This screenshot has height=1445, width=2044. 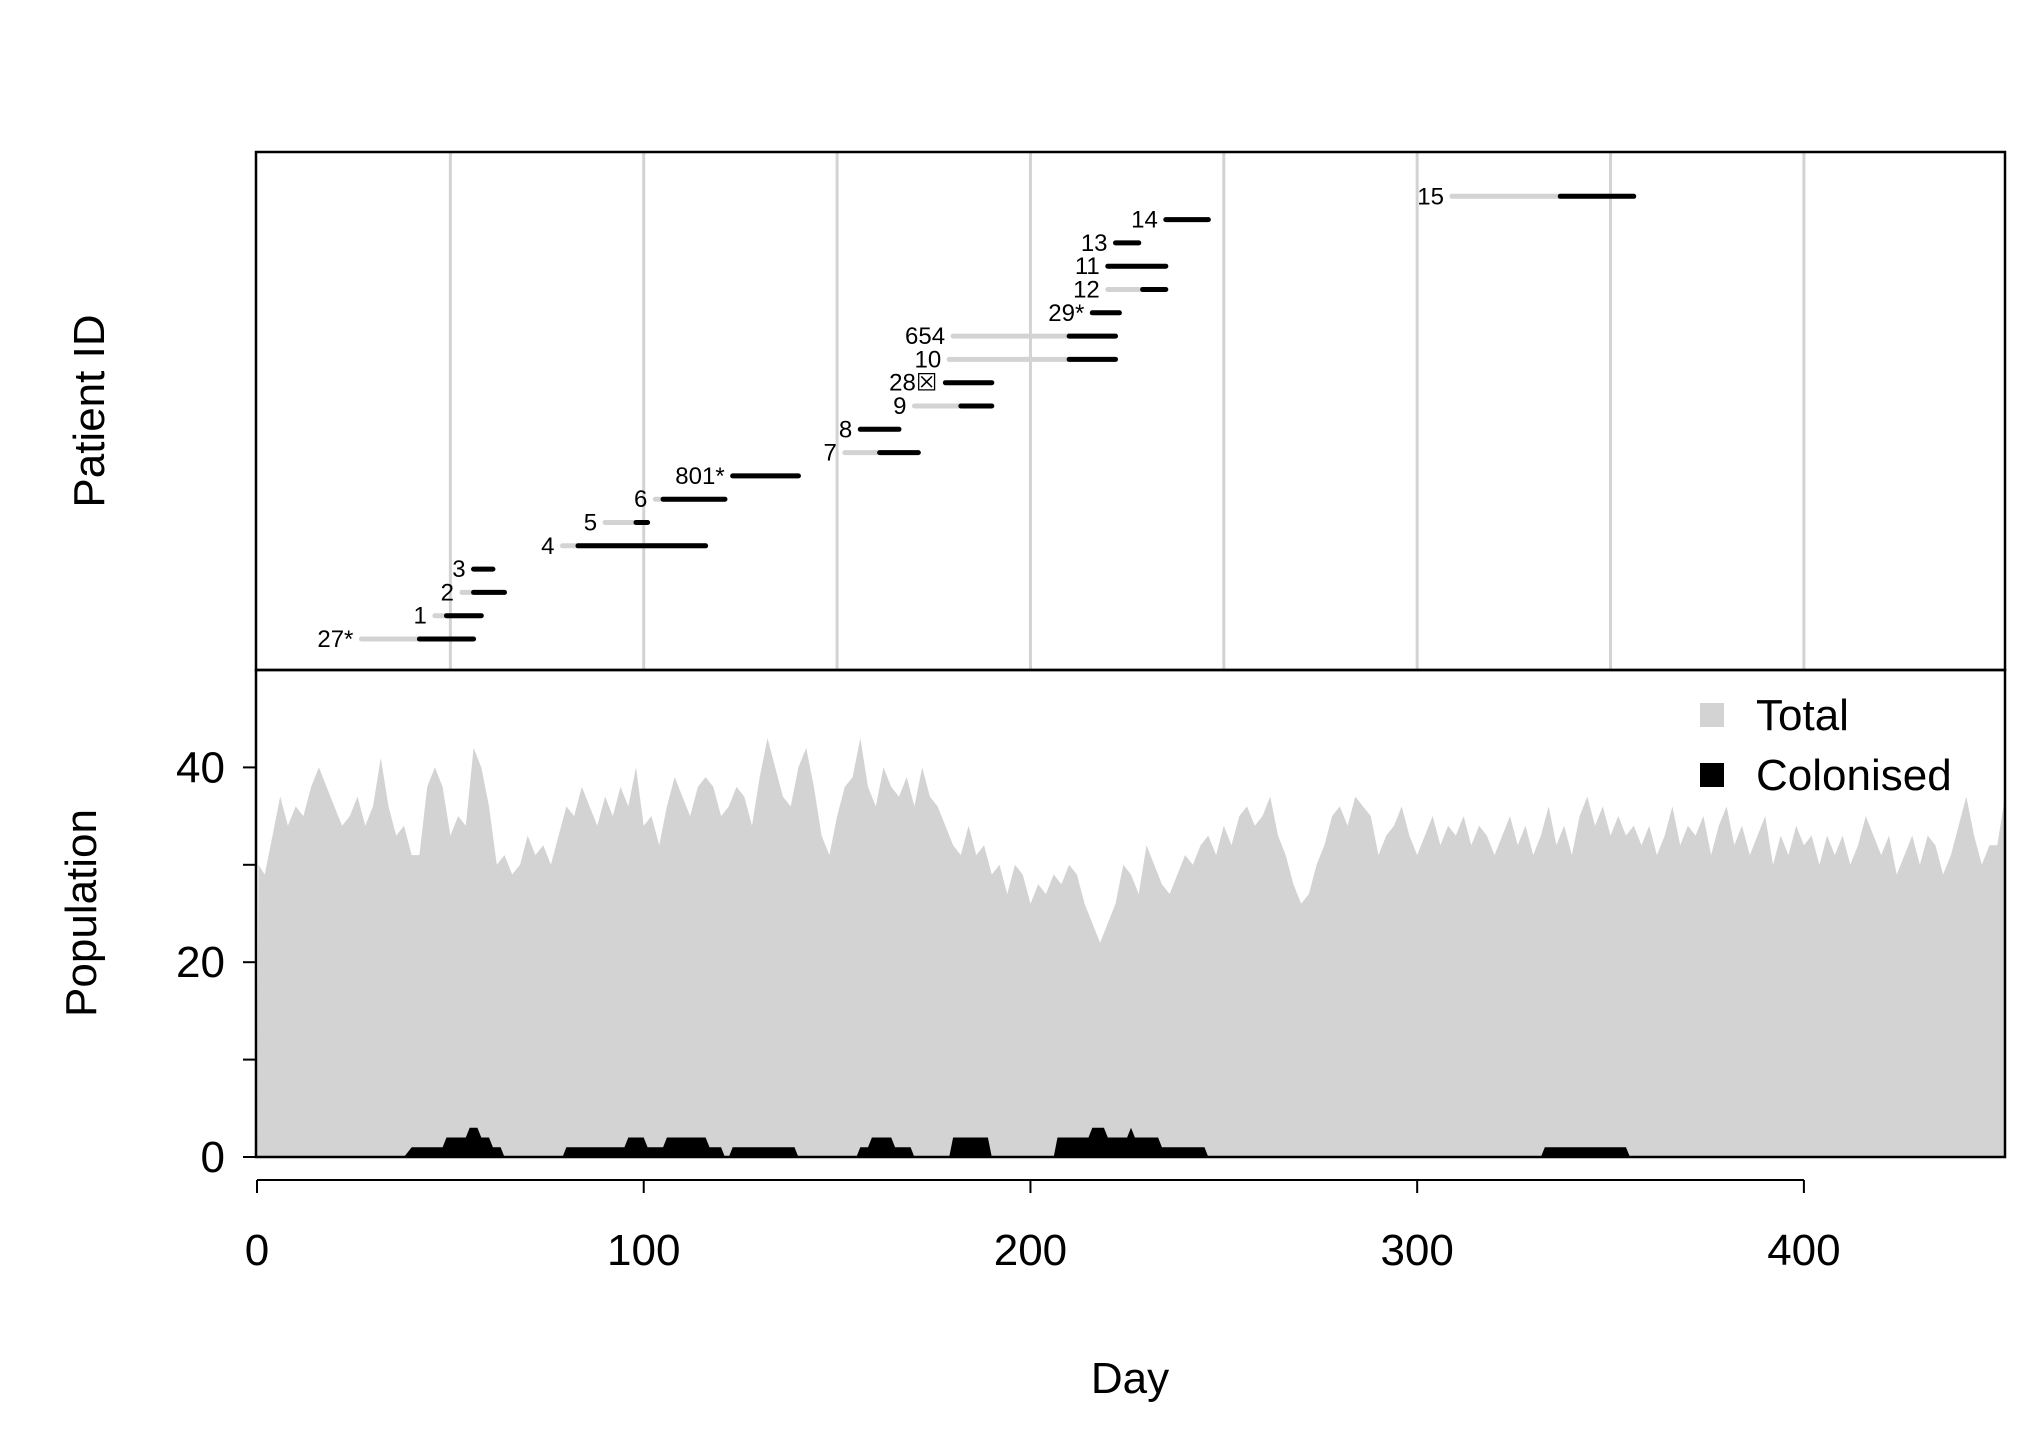 I want to click on x-tick-label: 0, so click(x=257, y=1250).